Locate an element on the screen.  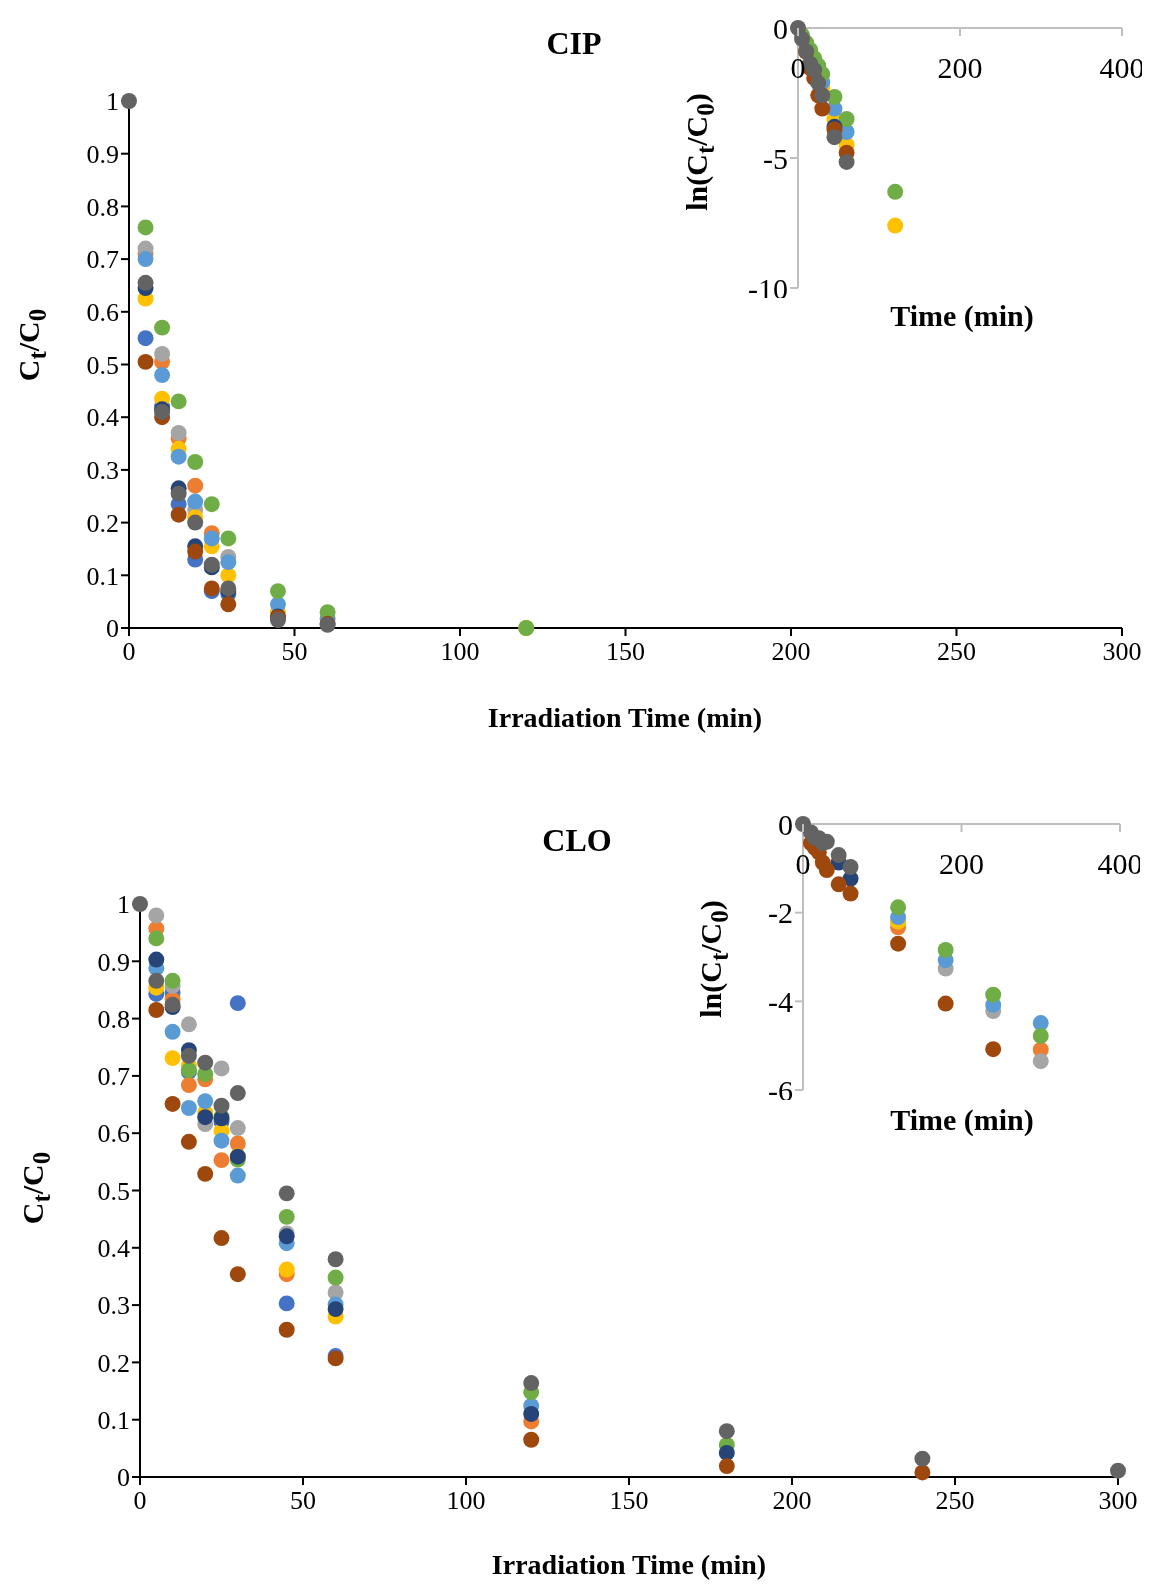
y-tick-label: -2 is located at coordinates (780, 913).